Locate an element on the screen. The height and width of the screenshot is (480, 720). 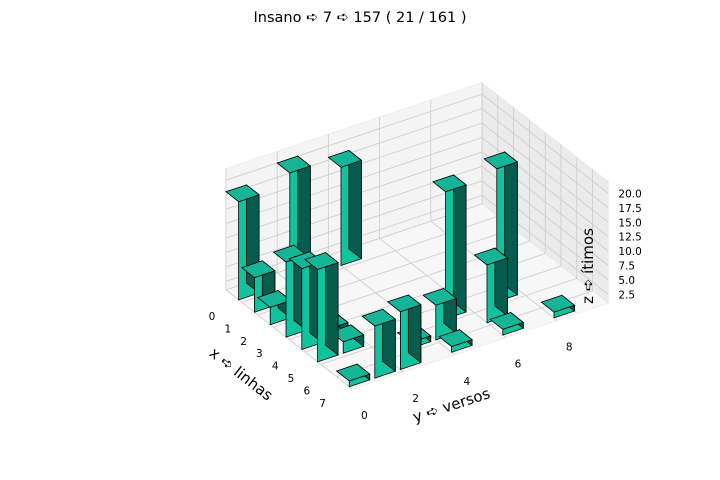
z-tick-label: 12.5 is located at coordinates (629, 238).